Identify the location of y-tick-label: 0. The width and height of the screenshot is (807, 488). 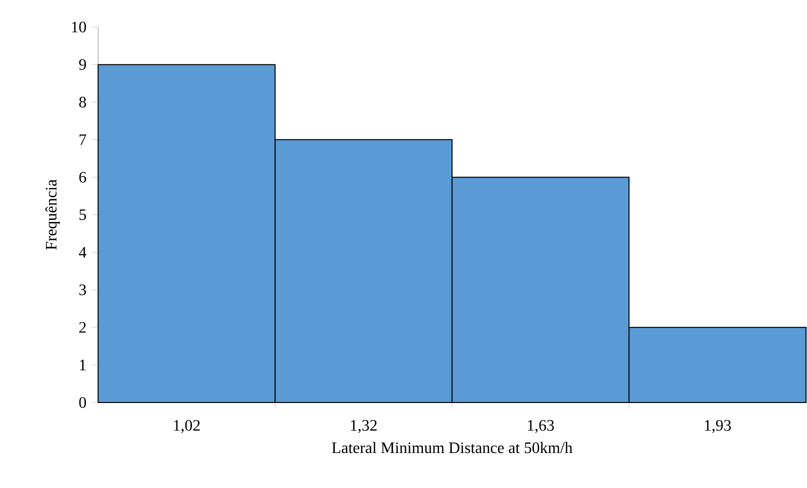
(82, 402).